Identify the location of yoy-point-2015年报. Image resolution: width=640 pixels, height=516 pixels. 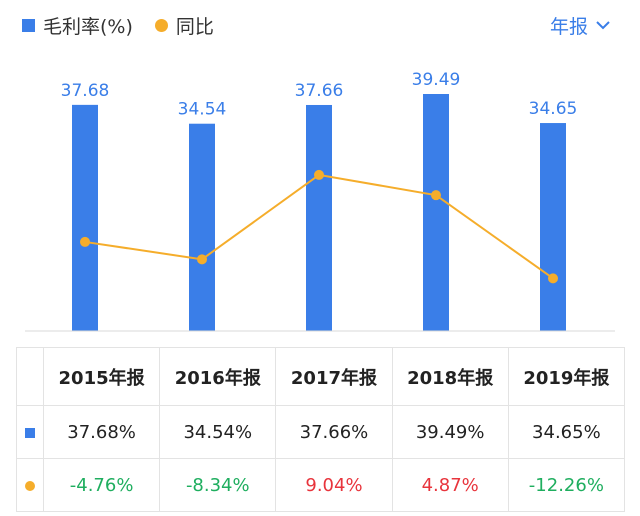
(85, 241).